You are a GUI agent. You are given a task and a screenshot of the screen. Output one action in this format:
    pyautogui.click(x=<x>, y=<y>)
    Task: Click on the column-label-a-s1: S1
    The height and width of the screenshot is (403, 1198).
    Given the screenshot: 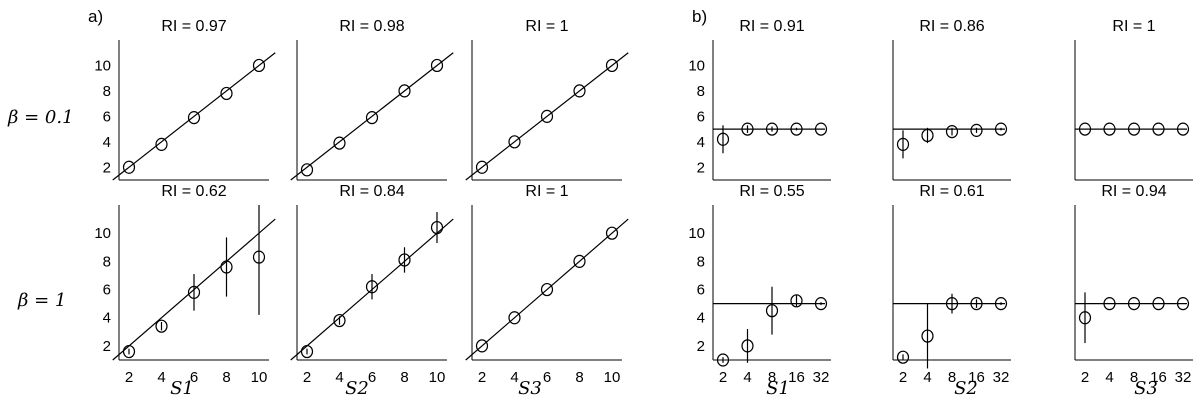 What is the action you would take?
    pyautogui.click(x=182, y=388)
    